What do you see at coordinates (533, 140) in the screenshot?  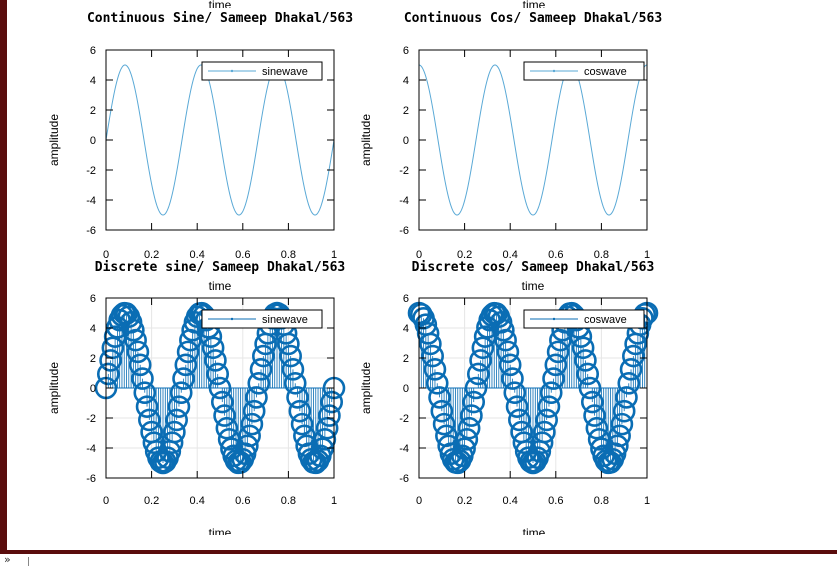 I see `series-line-coswave` at bounding box center [533, 140].